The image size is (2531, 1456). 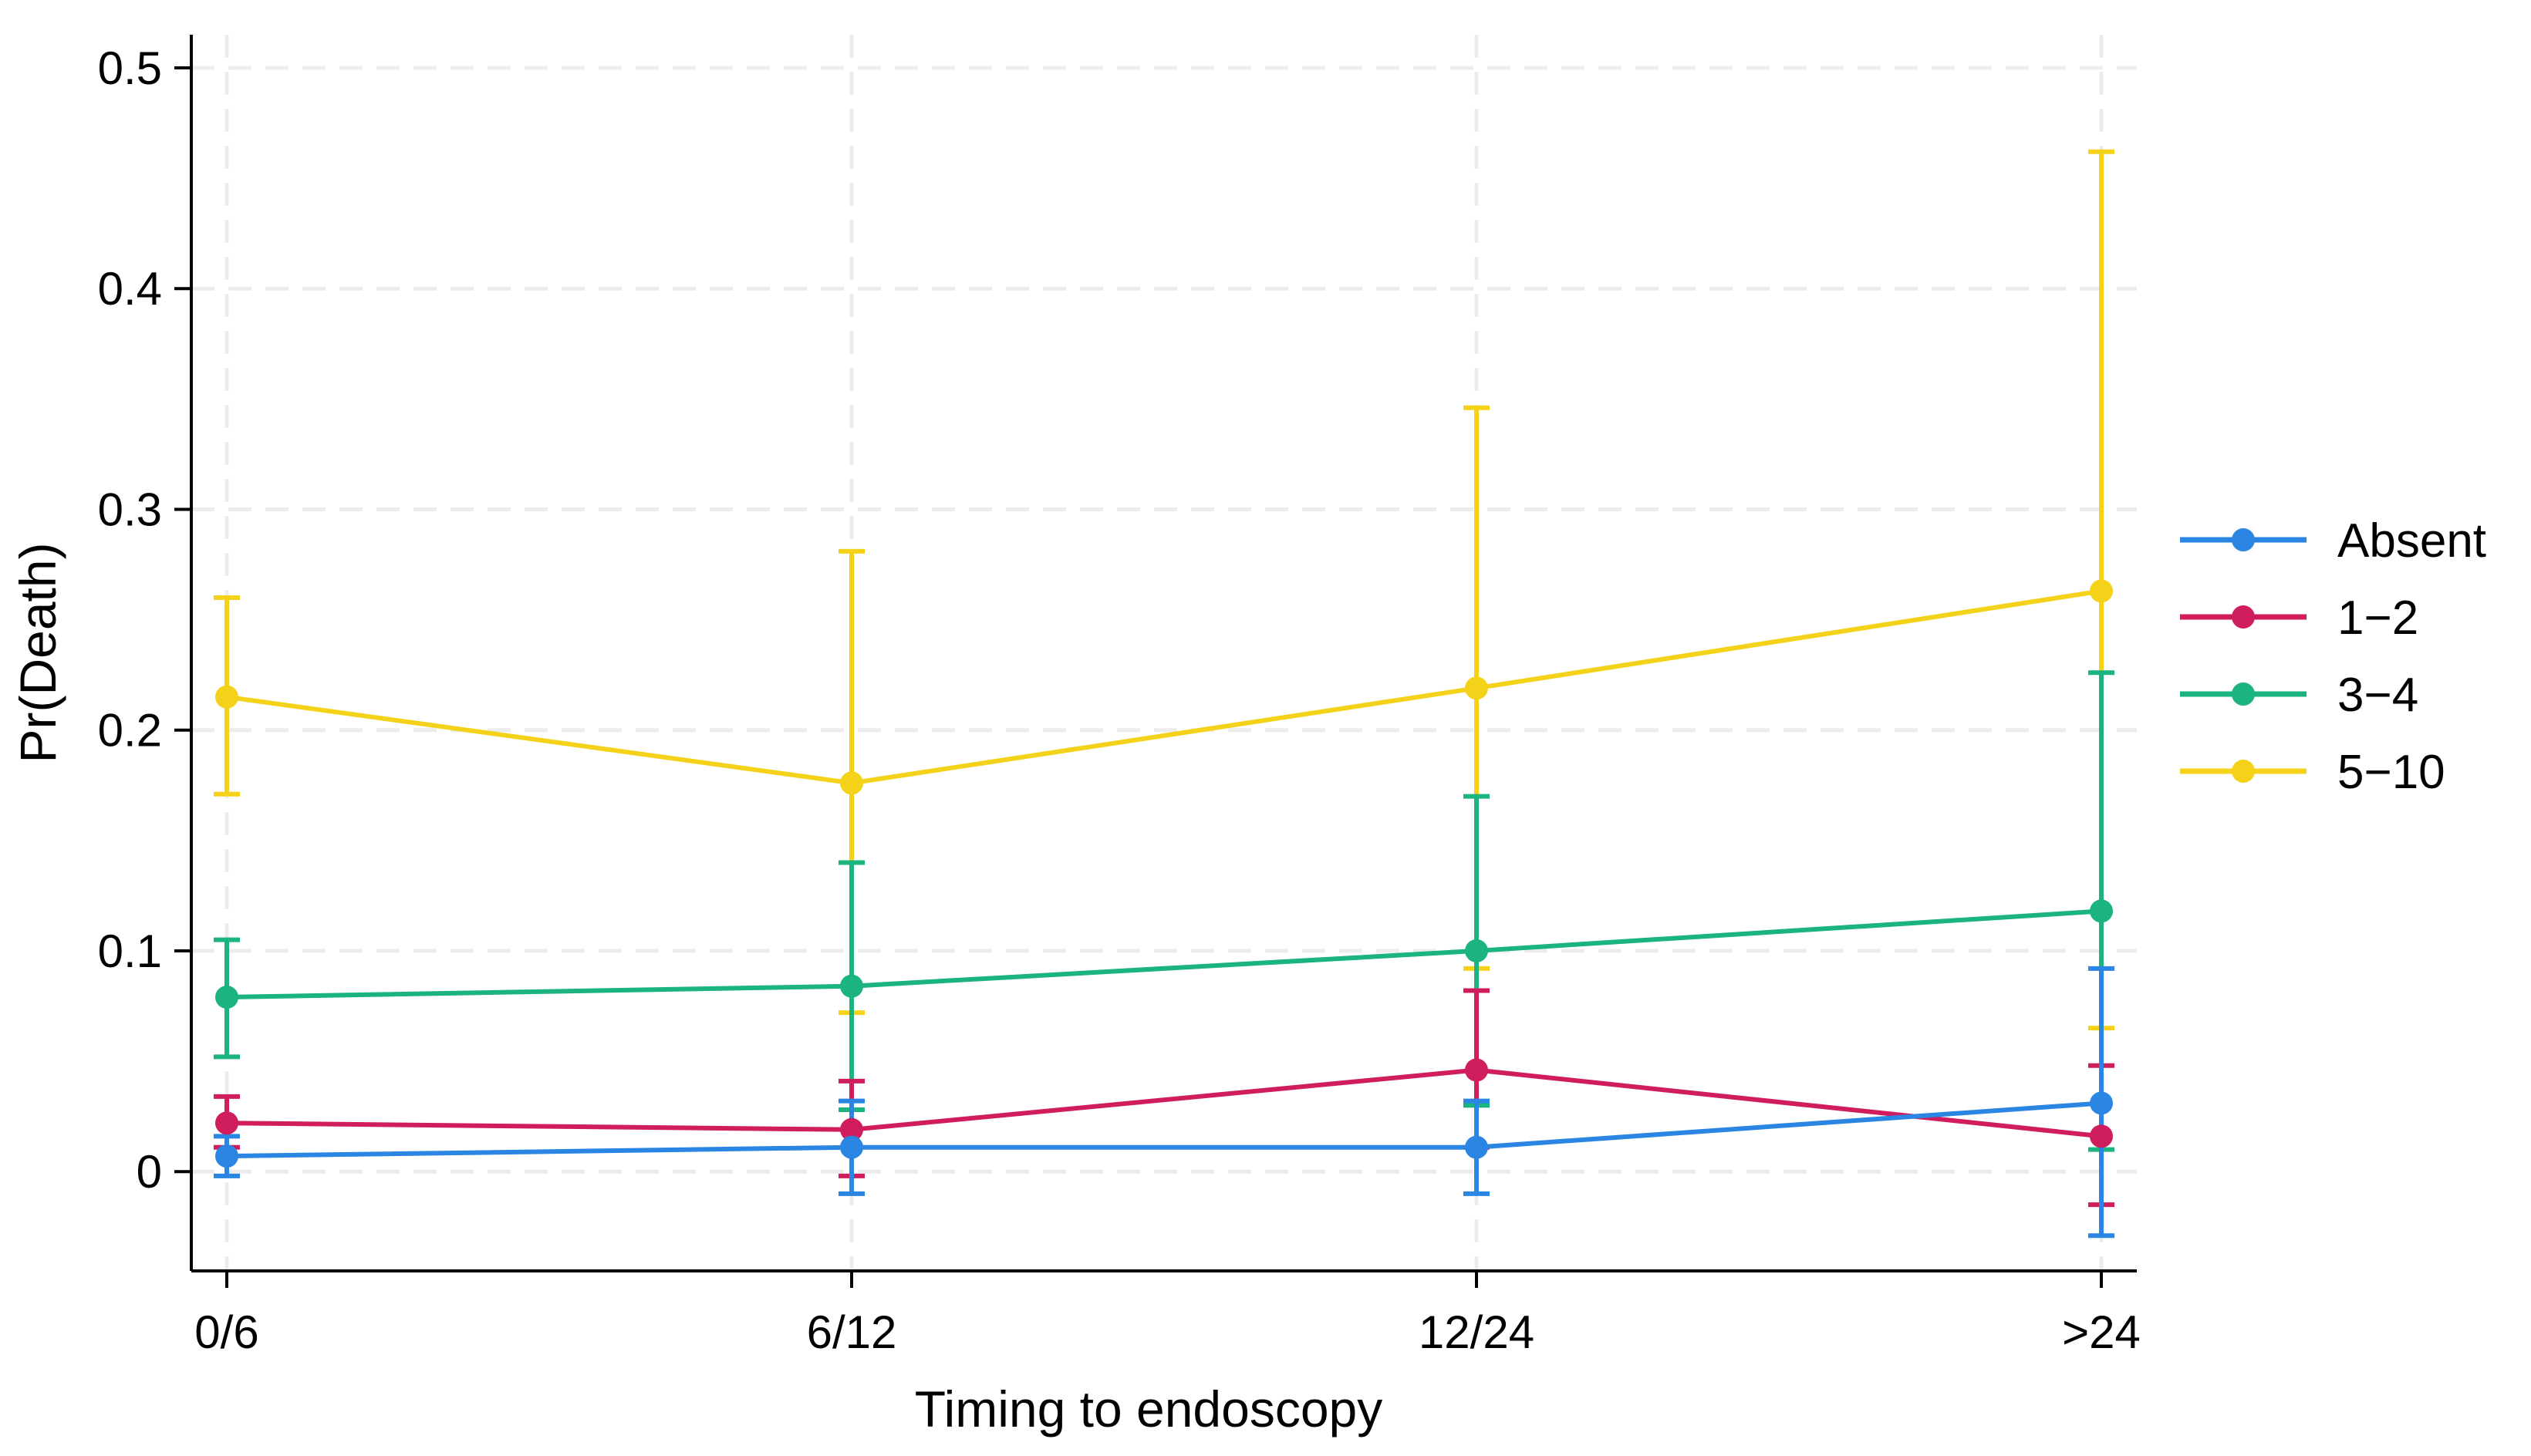 I want to click on x-tick-label: 6/12, so click(x=852, y=1332).